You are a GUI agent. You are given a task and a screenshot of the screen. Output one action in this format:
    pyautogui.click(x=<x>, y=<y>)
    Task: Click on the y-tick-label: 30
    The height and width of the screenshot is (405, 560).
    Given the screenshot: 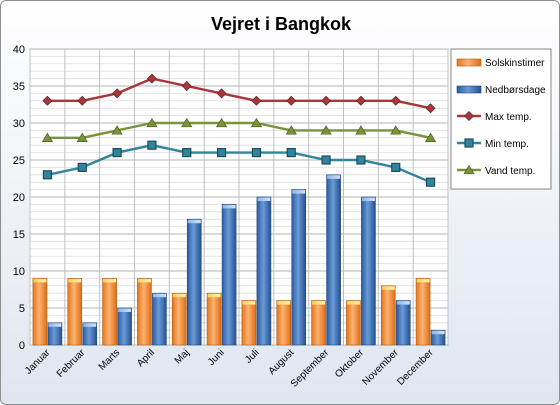 What is the action you would take?
    pyautogui.click(x=19, y=124)
    